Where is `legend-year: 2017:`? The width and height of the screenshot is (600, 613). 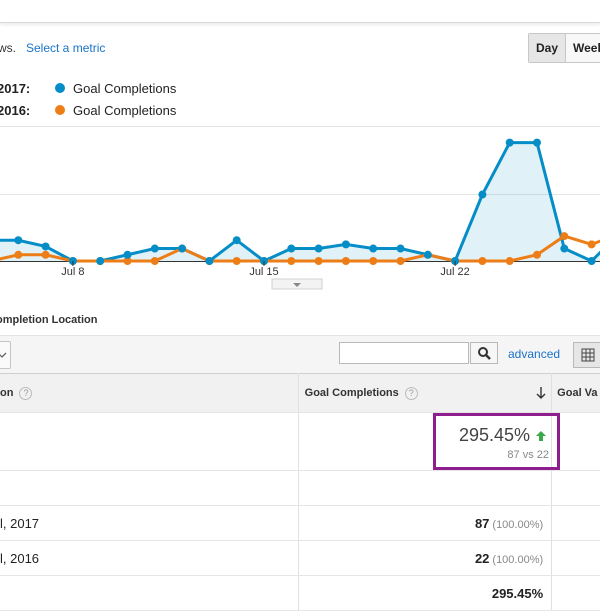 legend-year: 2017: is located at coordinates (15, 88).